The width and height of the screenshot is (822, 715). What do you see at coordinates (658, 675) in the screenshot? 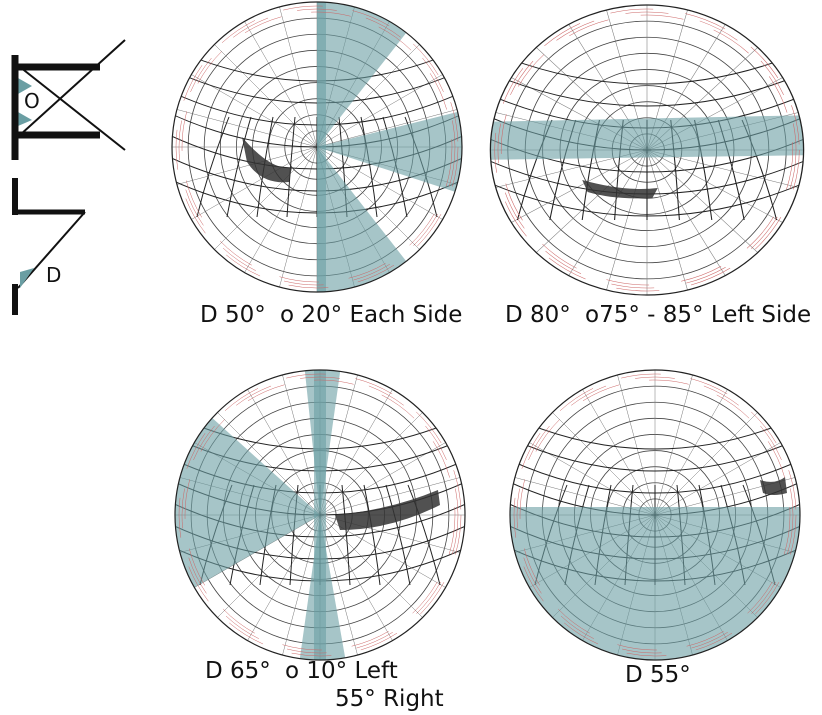
I see `caption: D 55°` at bounding box center [658, 675].